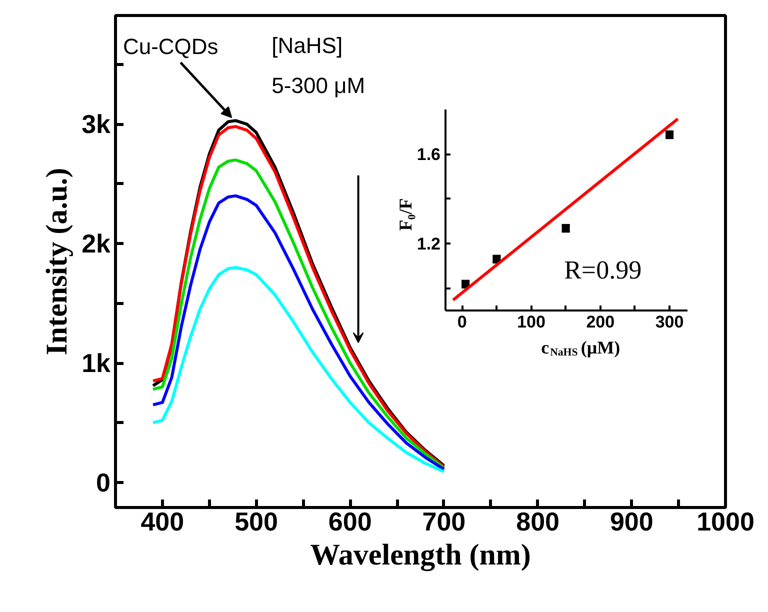  Describe the element at coordinates (319, 85) in the screenshot. I see `annotation: 5-300 μM` at that location.